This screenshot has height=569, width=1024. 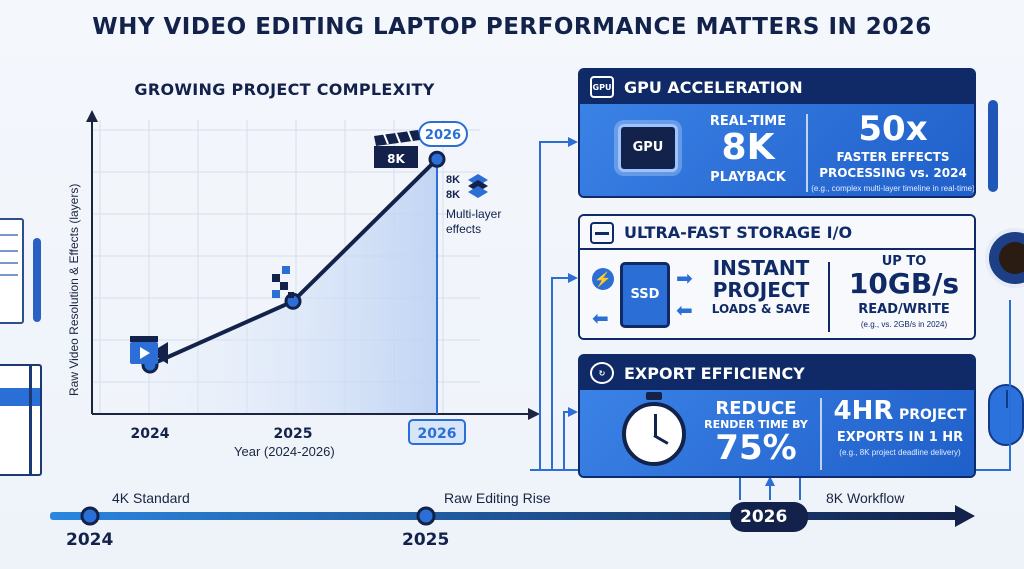 I want to click on timeline-dot-2024, so click(x=90, y=516).